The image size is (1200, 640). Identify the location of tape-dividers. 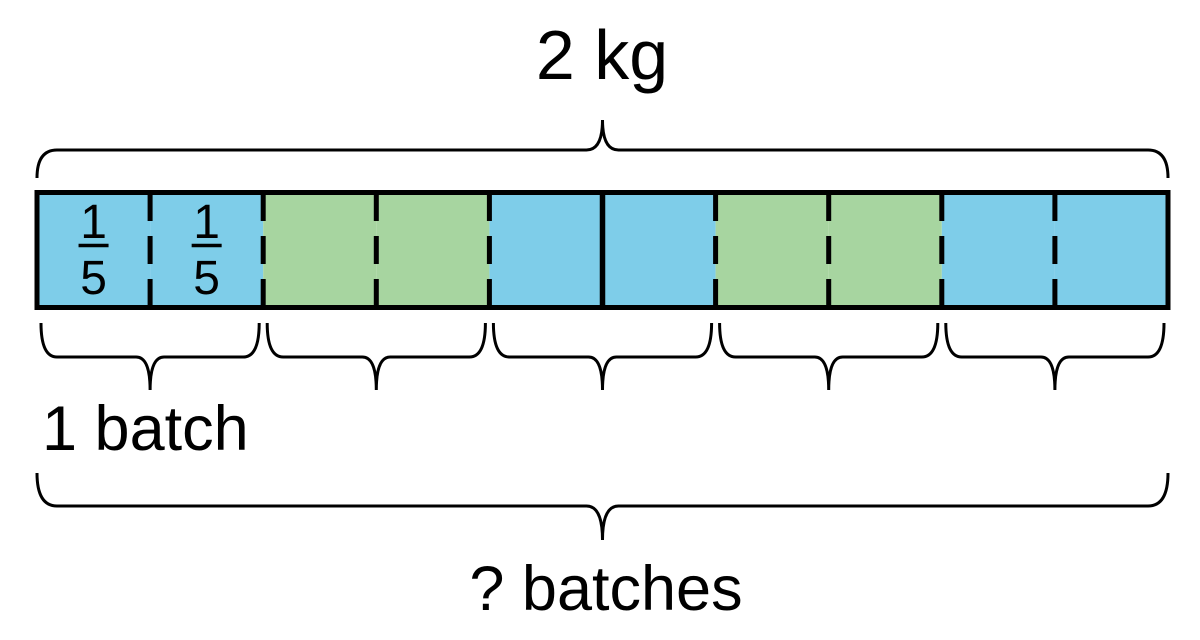
(602, 250).